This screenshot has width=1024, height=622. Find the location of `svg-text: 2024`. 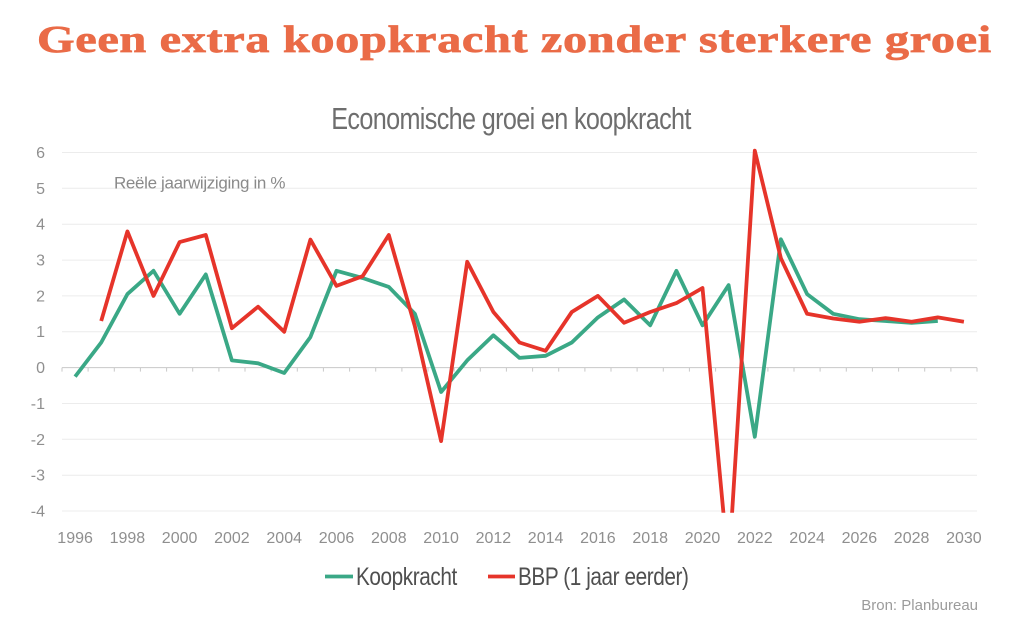

svg-text: 2024 is located at coordinates (807, 538).